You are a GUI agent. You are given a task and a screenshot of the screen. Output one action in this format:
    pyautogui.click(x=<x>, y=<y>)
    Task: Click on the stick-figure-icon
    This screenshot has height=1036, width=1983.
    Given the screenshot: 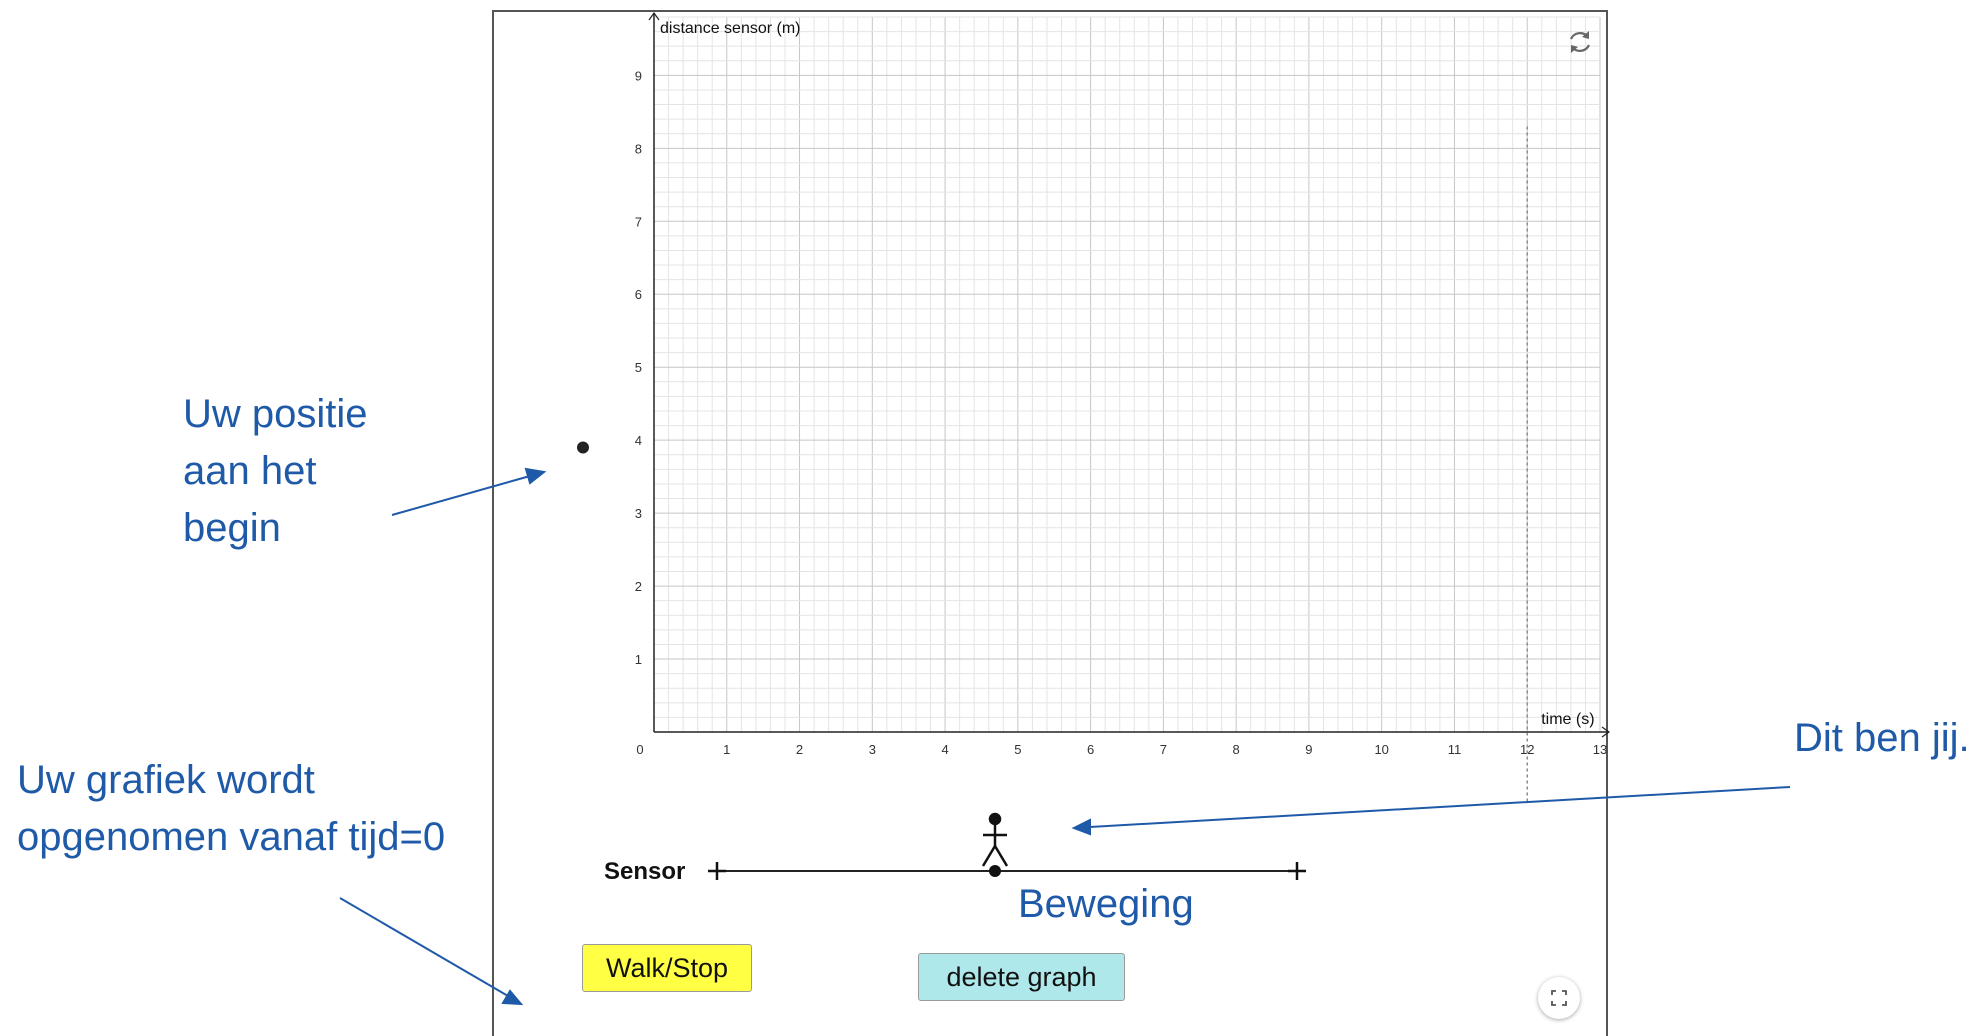 What is the action you would take?
    pyautogui.click(x=995, y=839)
    